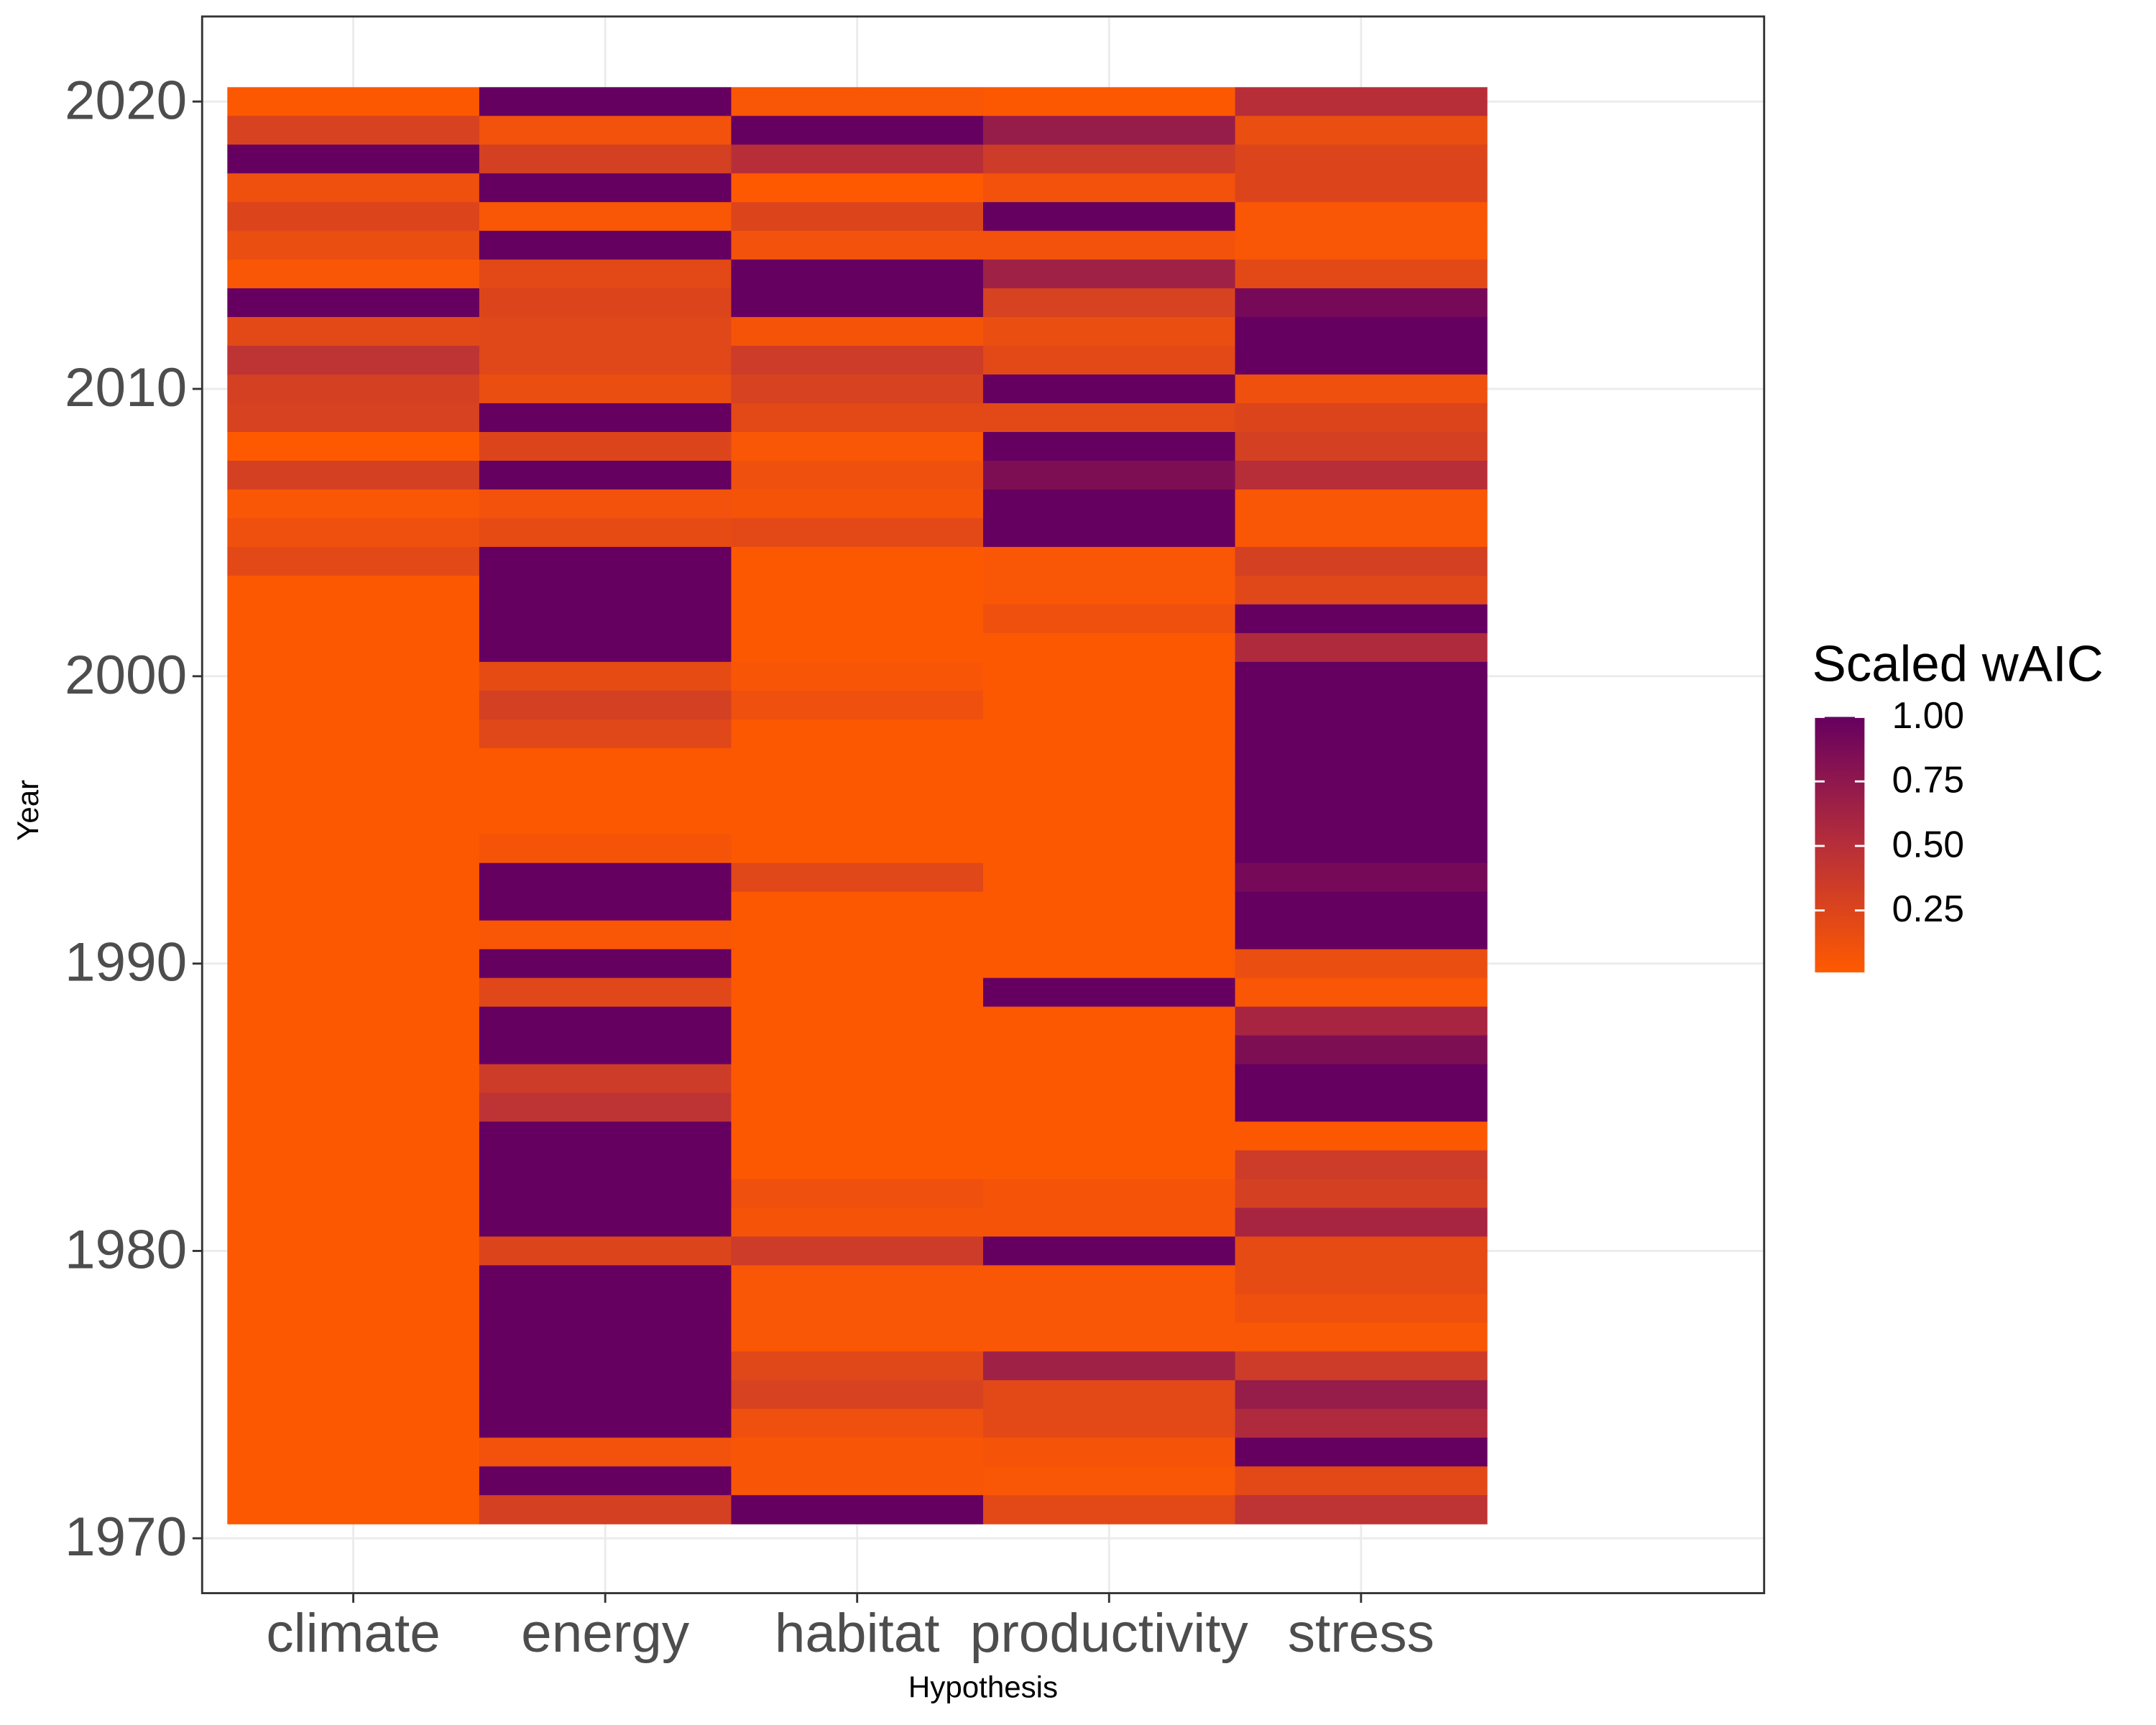 The height and width of the screenshot is (1725, 2156). I want to click on colorbar-tick-label: 1.00, so click(1929, 715).